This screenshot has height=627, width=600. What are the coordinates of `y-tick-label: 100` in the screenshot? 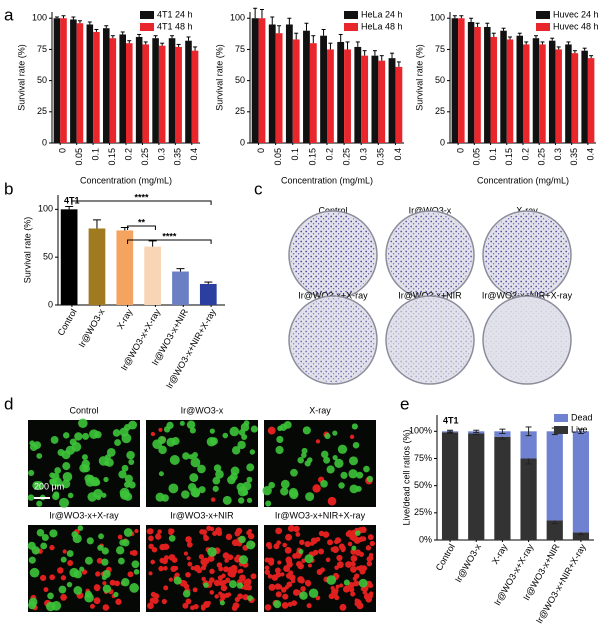 It's located at (437, 18).